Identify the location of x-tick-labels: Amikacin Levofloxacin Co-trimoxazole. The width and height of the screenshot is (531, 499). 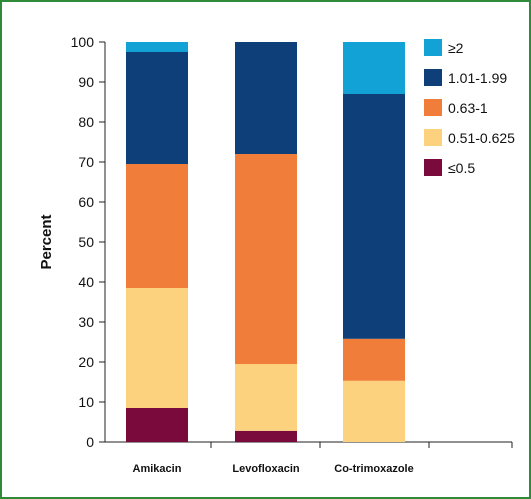
(273, 469).